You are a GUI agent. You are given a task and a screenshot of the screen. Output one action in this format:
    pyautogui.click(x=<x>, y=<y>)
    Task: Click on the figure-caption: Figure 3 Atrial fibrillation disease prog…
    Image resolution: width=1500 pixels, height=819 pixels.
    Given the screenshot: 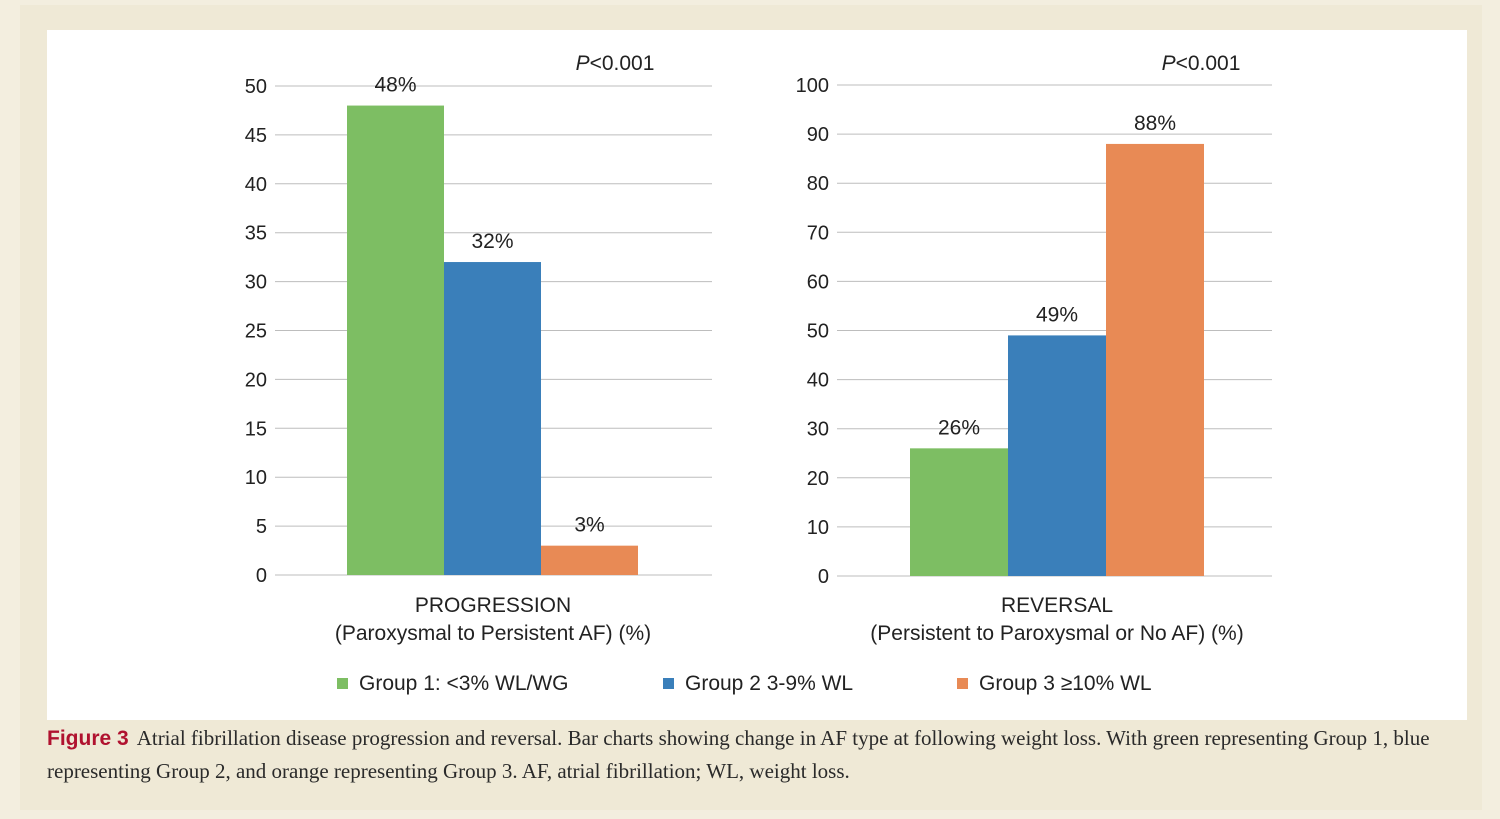 What is the action you would take?
    pyautogui.click(x=762, y=754)
    